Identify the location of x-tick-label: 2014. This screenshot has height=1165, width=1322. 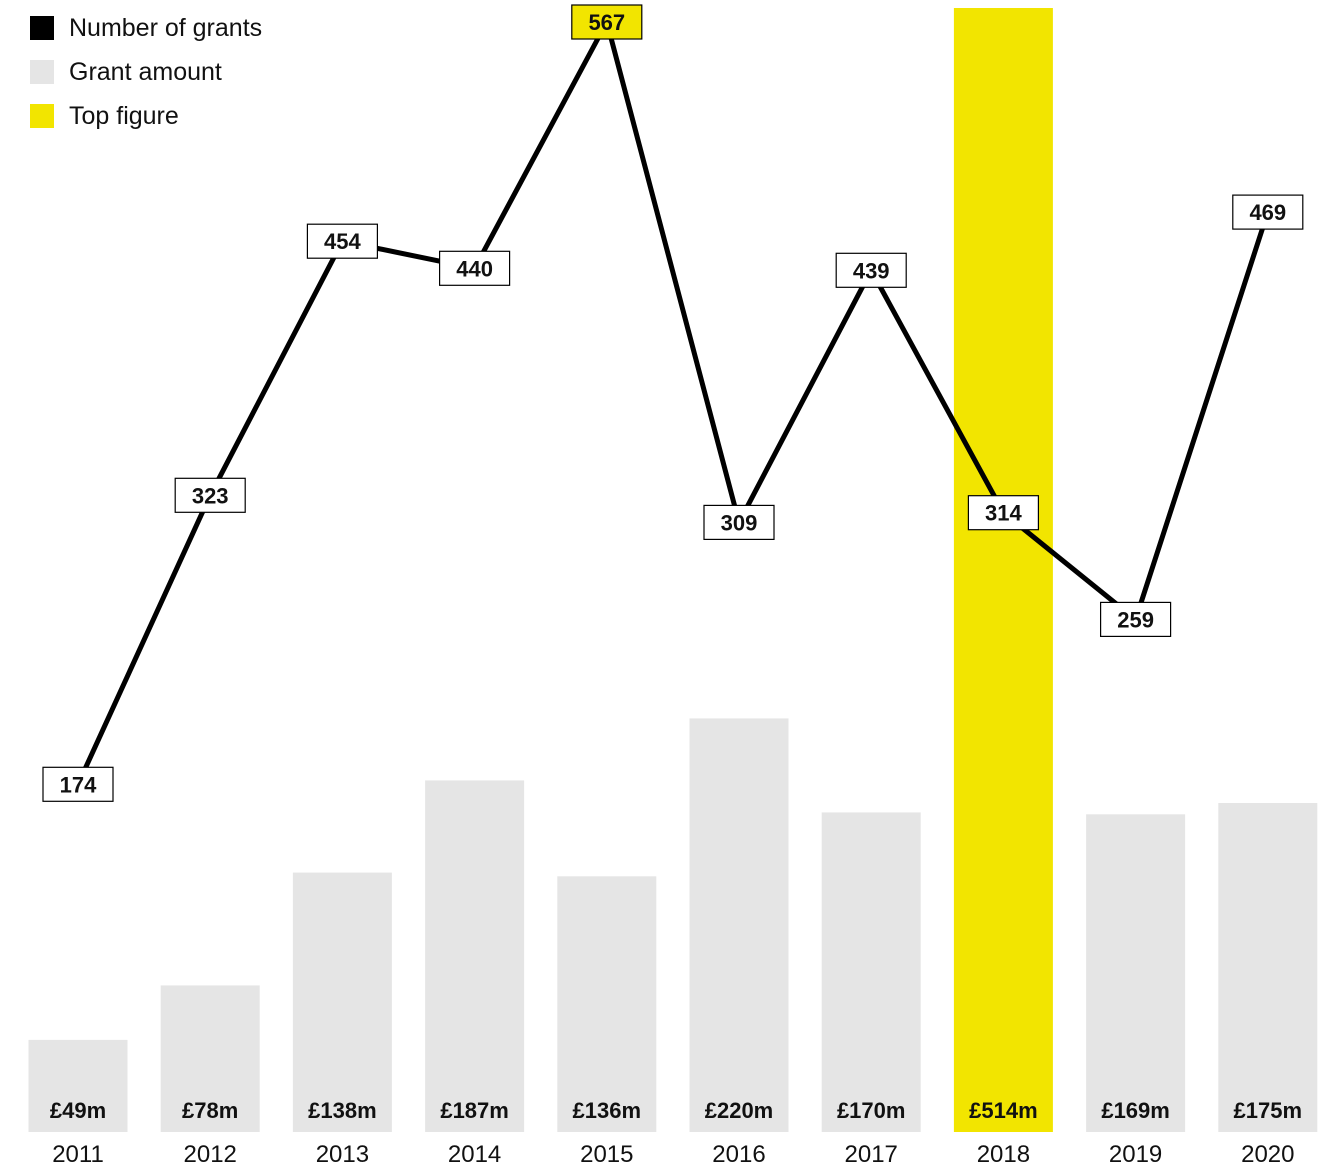
(474, 1153).